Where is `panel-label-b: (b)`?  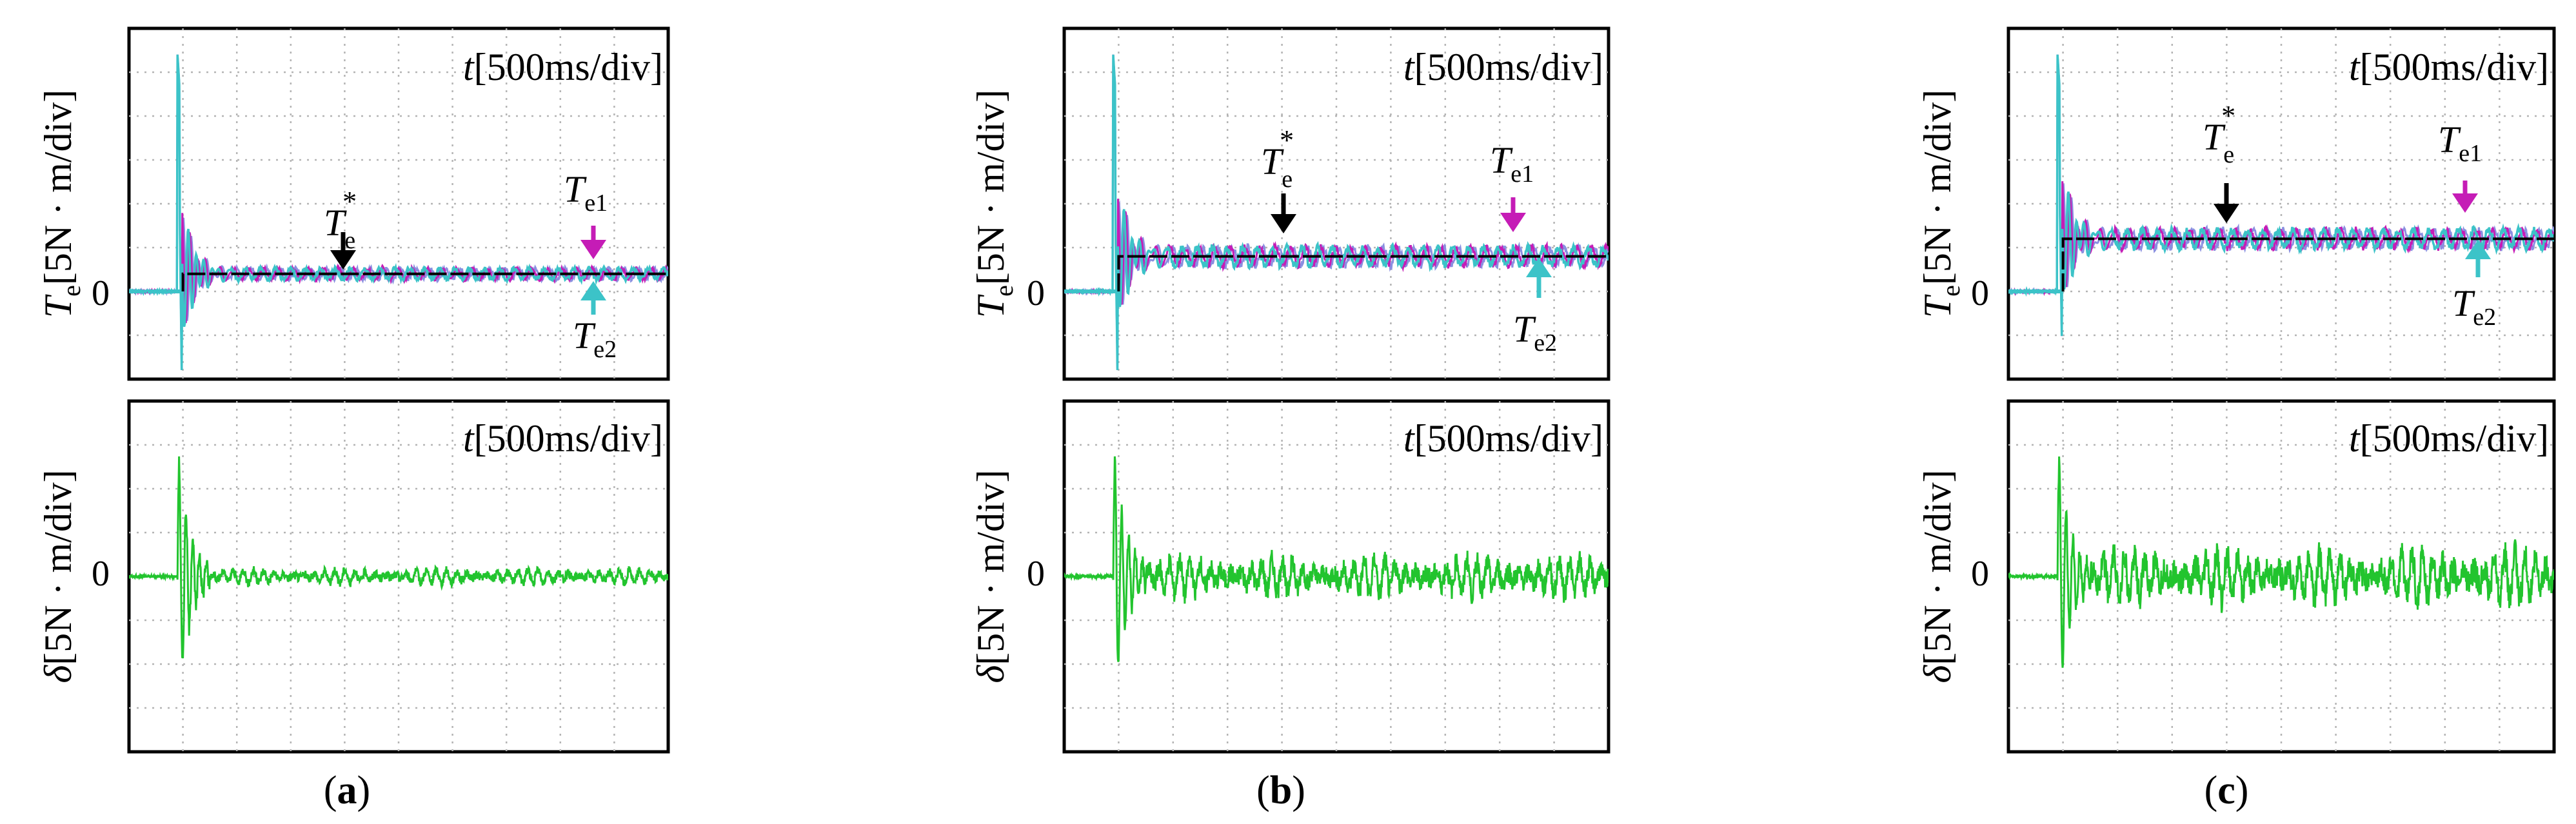
panel-label-b: (b) is located at coordinates (1280, 791).